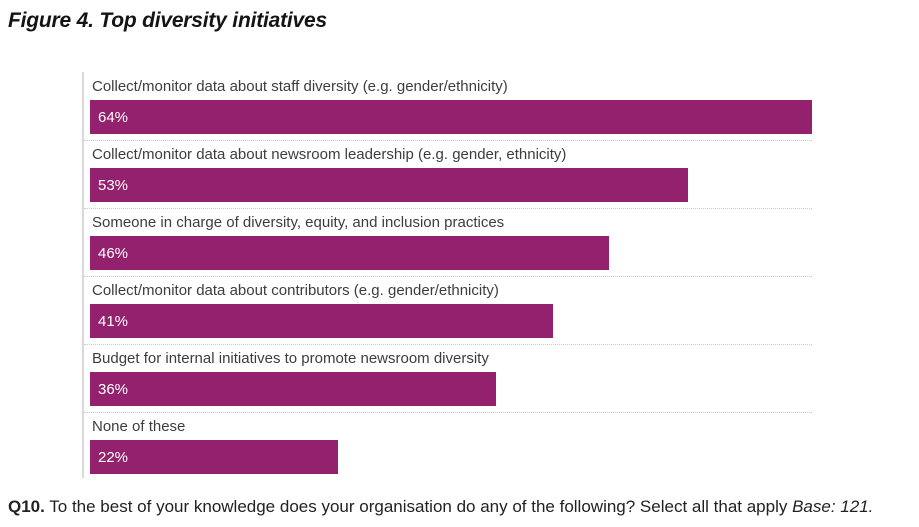 Image resolution: width=919 pixels, height=527 pixels. Describe the element at coordinates (451, 117) in the screenshot. I see `bar: 64%` at that location.